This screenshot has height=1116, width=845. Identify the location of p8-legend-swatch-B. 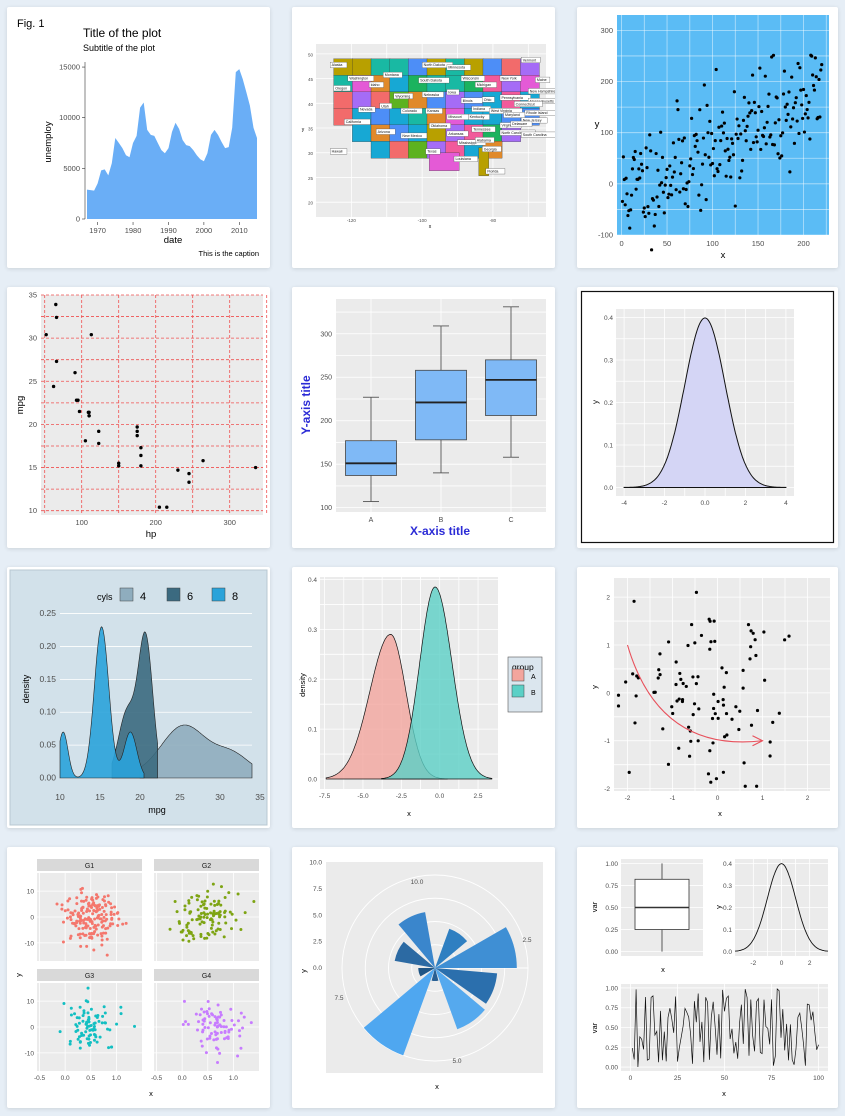
(518, 691).